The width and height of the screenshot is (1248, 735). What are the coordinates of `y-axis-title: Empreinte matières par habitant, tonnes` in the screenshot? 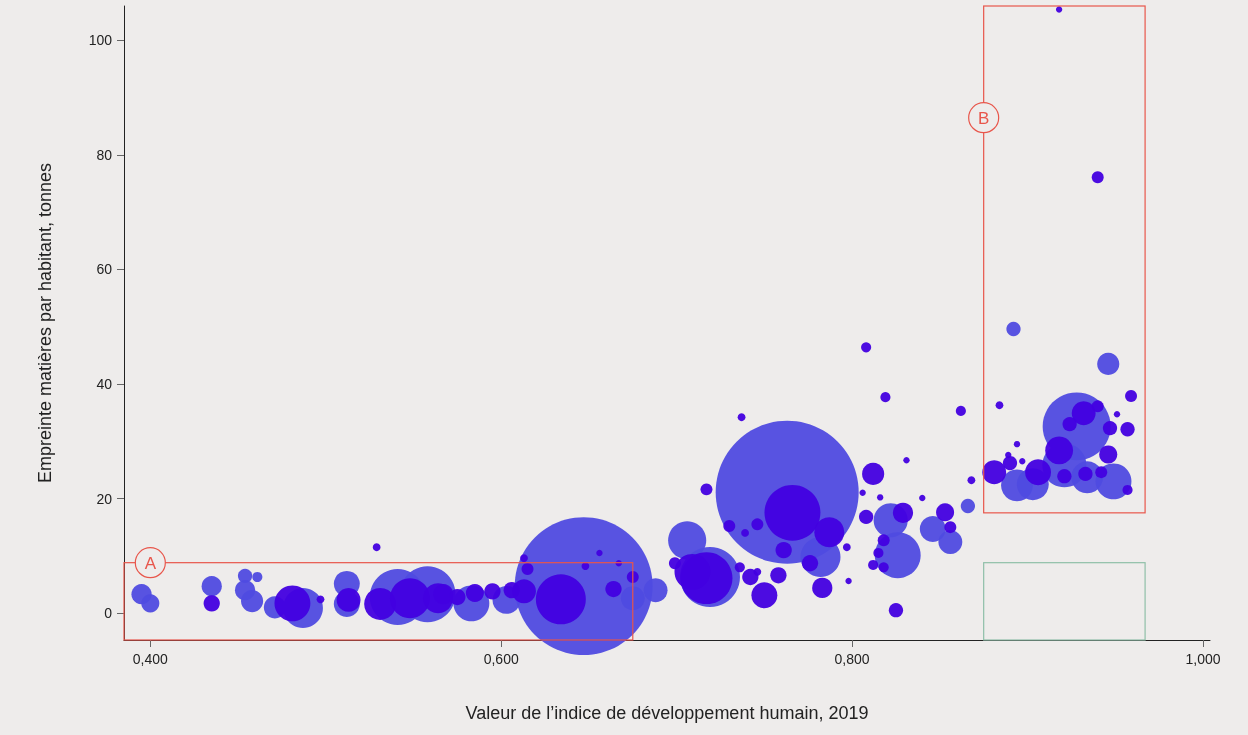 It's located at (45, 323).